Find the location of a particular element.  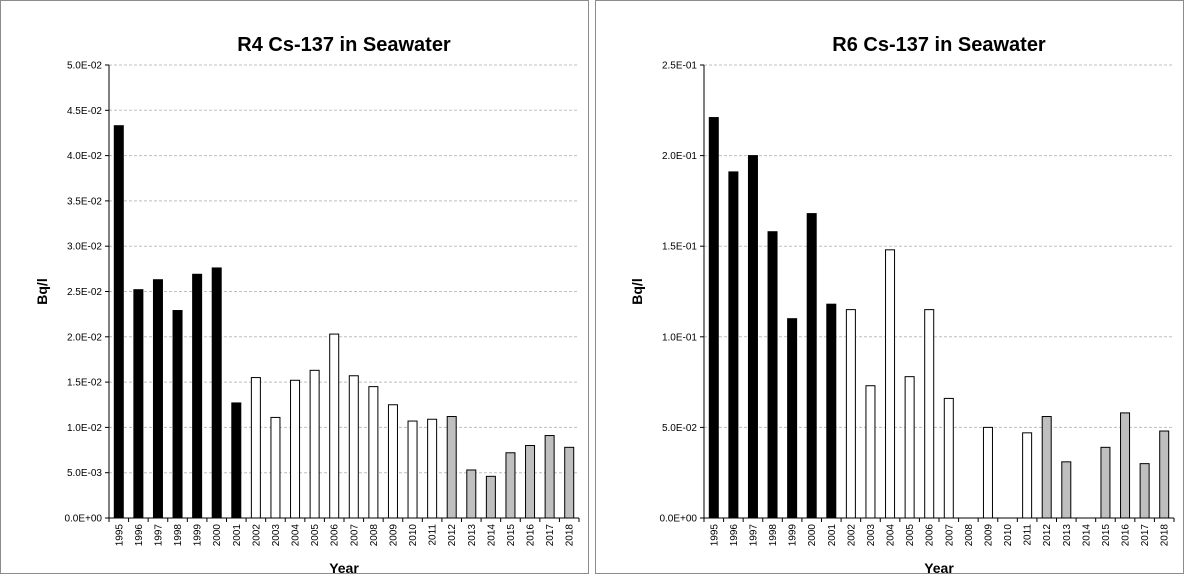

r4-x-tick-label: 2005 is located at coordinates (315, 535).